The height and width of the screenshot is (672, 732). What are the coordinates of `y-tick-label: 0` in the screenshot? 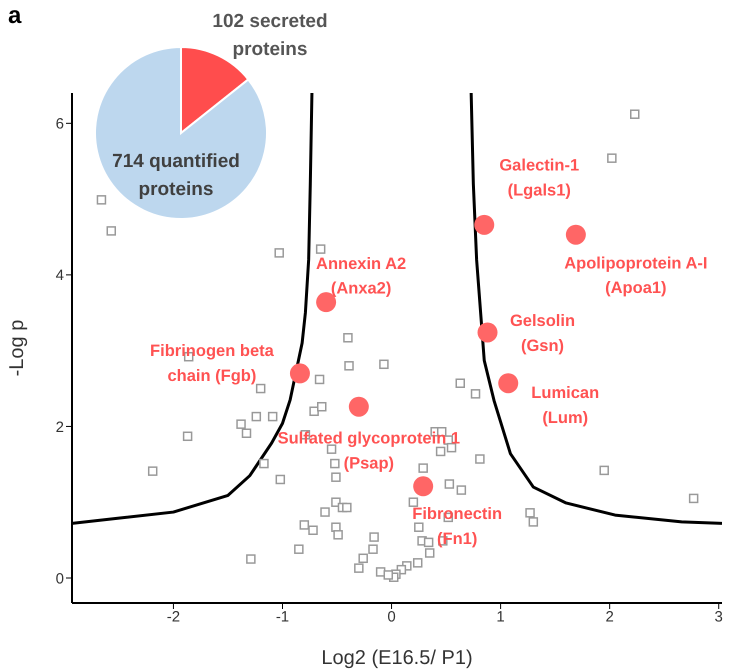 It's located at (60, 579).